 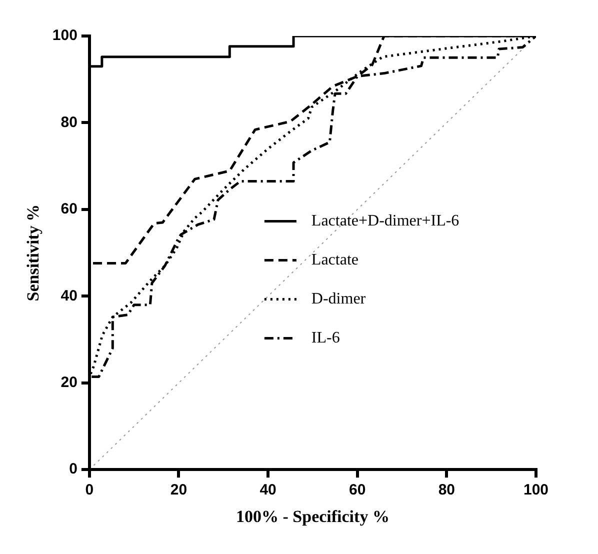 I want to click on y-tick-label: 0, so click(x=73, y=469).